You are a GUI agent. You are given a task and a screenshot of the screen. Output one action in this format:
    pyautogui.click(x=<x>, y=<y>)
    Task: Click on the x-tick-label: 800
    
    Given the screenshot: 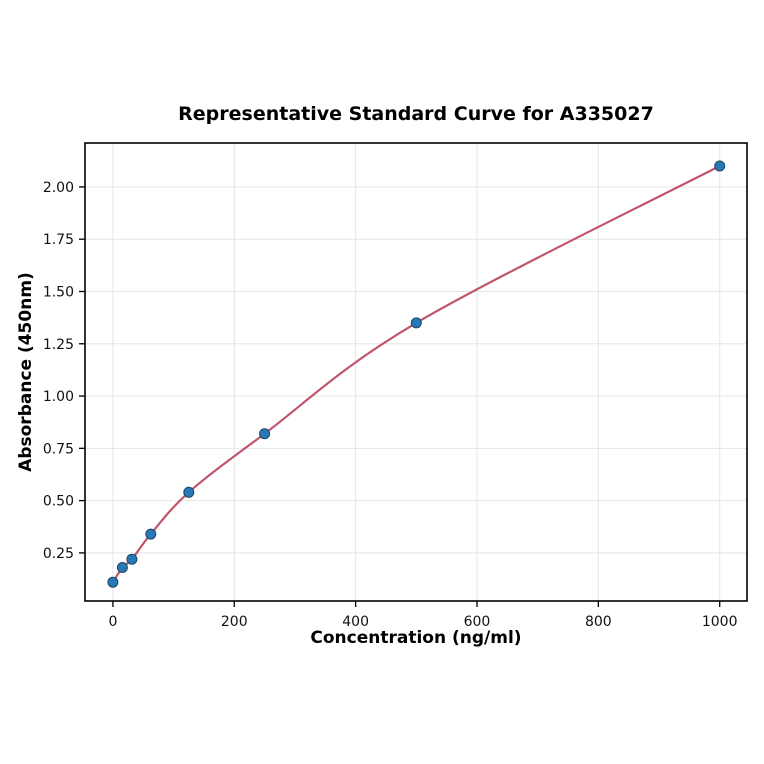 What is the action you would take?
    pyautogui.click(x=598, y=622)
    